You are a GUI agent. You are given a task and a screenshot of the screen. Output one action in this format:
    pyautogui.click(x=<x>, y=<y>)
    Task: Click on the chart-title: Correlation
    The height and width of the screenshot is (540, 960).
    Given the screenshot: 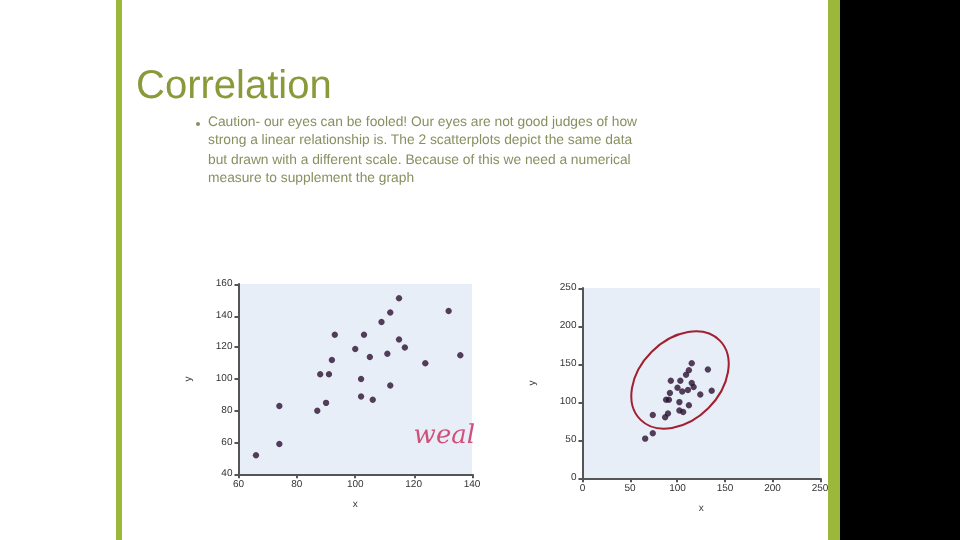 What is the action you would take?
    pyautogui.click(x=234, y=87)
    